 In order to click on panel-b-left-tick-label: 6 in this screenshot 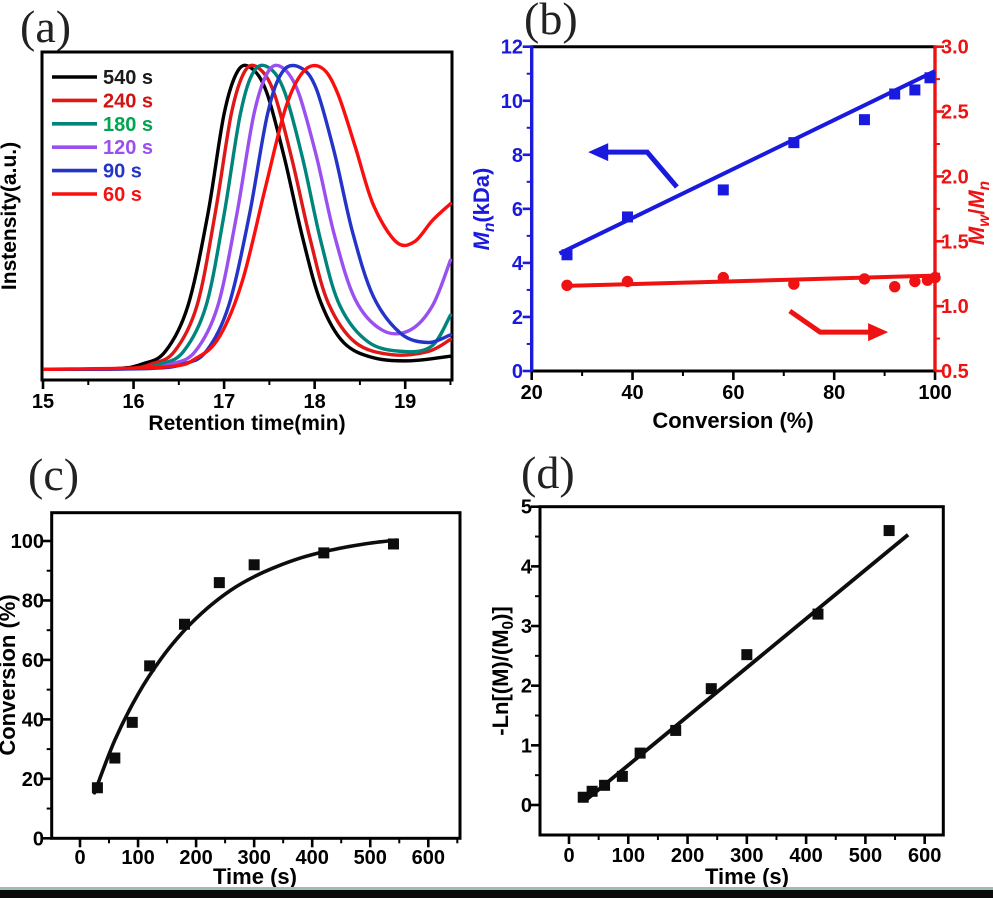, I will do `click(517, 210)`.